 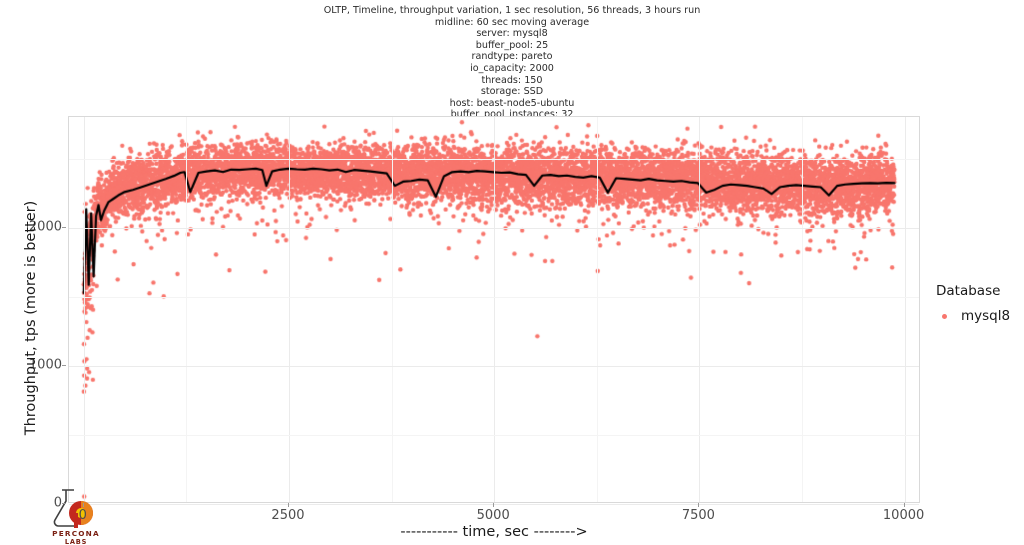 I want to click on y-axis: 0 1000 2000, so click(x=31, y=272).